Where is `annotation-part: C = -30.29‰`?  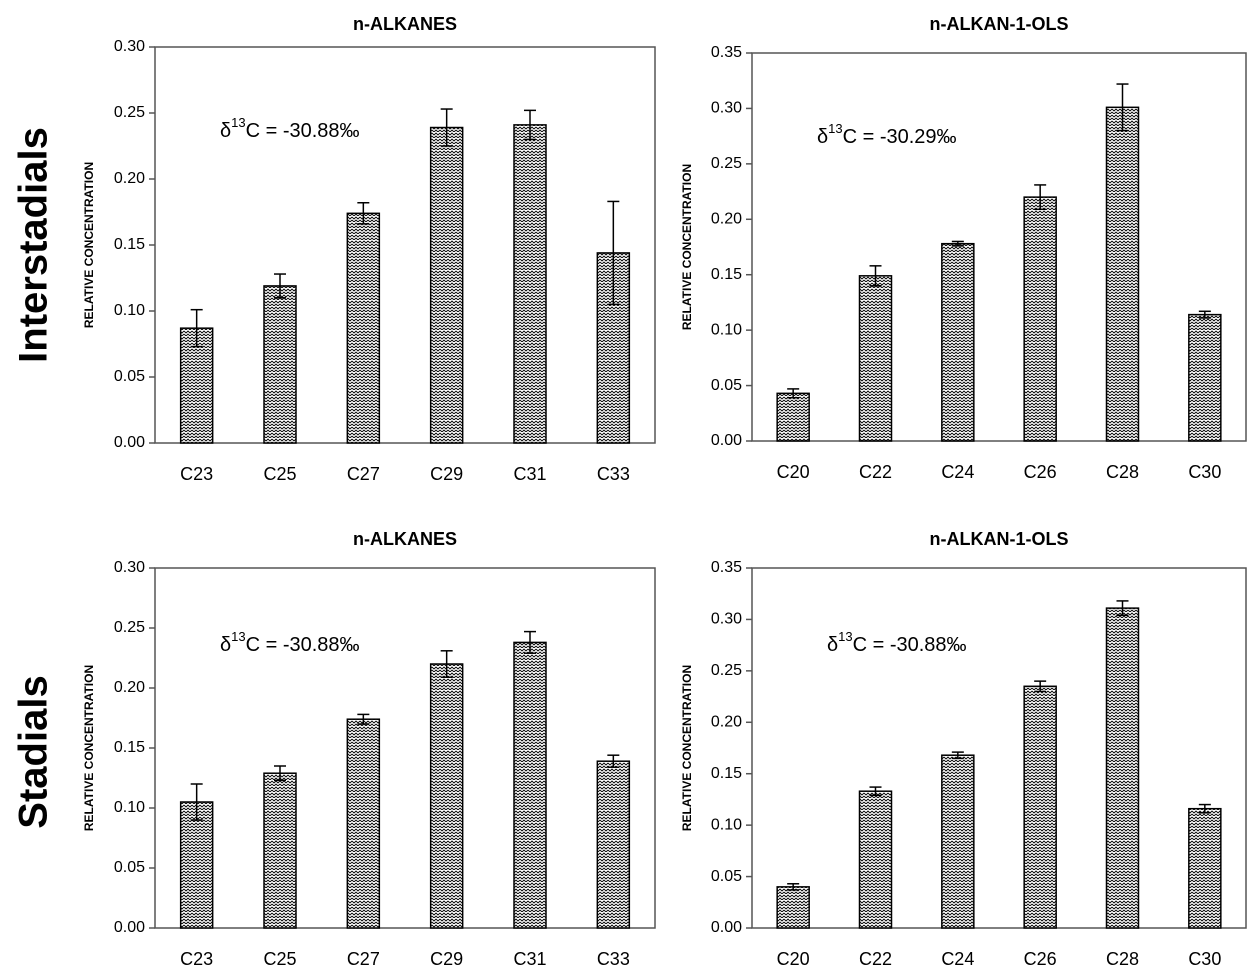
annotation-part: C = -30.29‰ is located at coordinates (900, 137).